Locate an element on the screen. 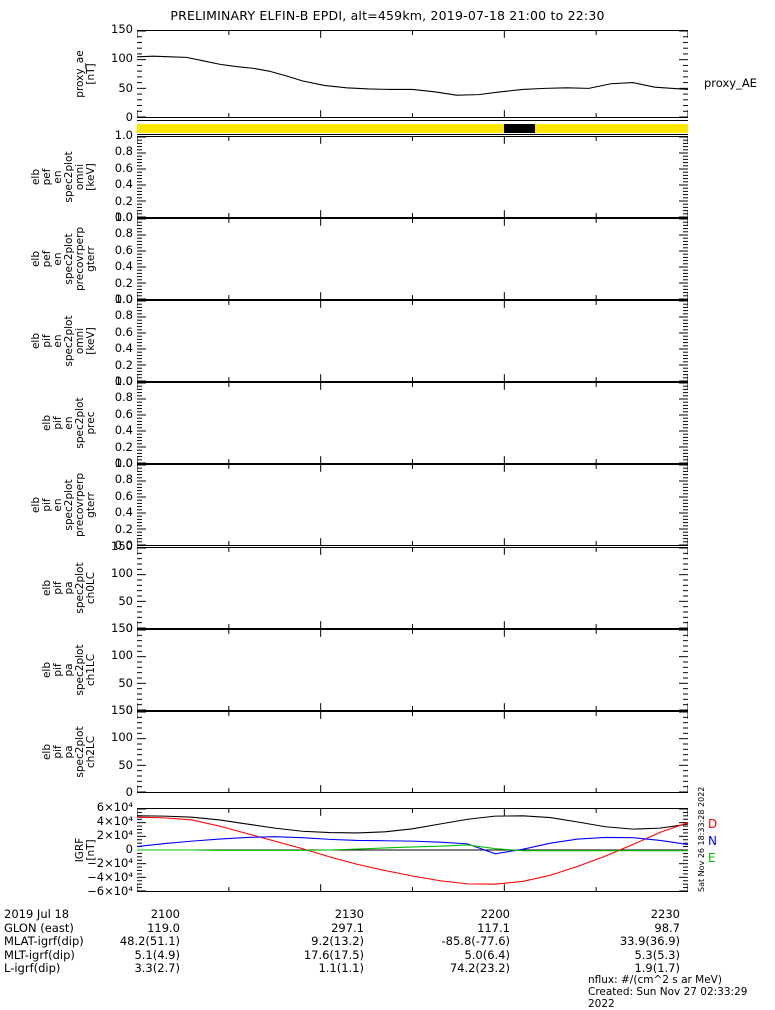 The height and width of the screenshot is (1010, 775). annotation-value: 2130 is located at coordinates (349, 914).